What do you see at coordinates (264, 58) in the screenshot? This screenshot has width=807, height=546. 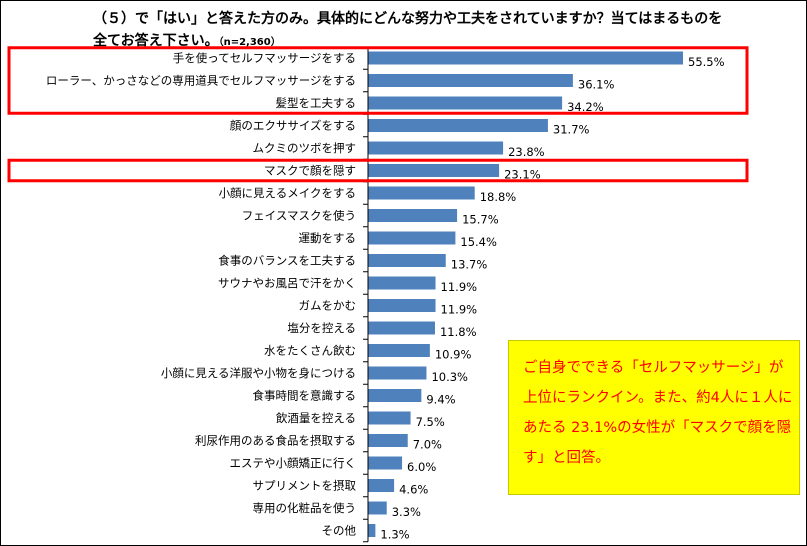 I see `category-label: 手を使ってセルフマッサージをする` at bounding box center [264, 58].